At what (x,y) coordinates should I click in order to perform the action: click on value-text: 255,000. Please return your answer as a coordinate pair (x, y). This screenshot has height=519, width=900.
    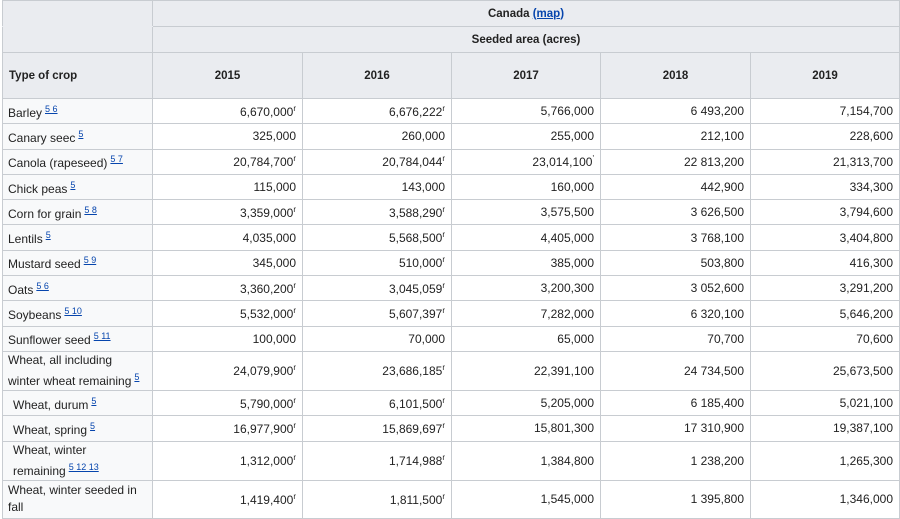
    Looking at the image, I should click on (572, 136).